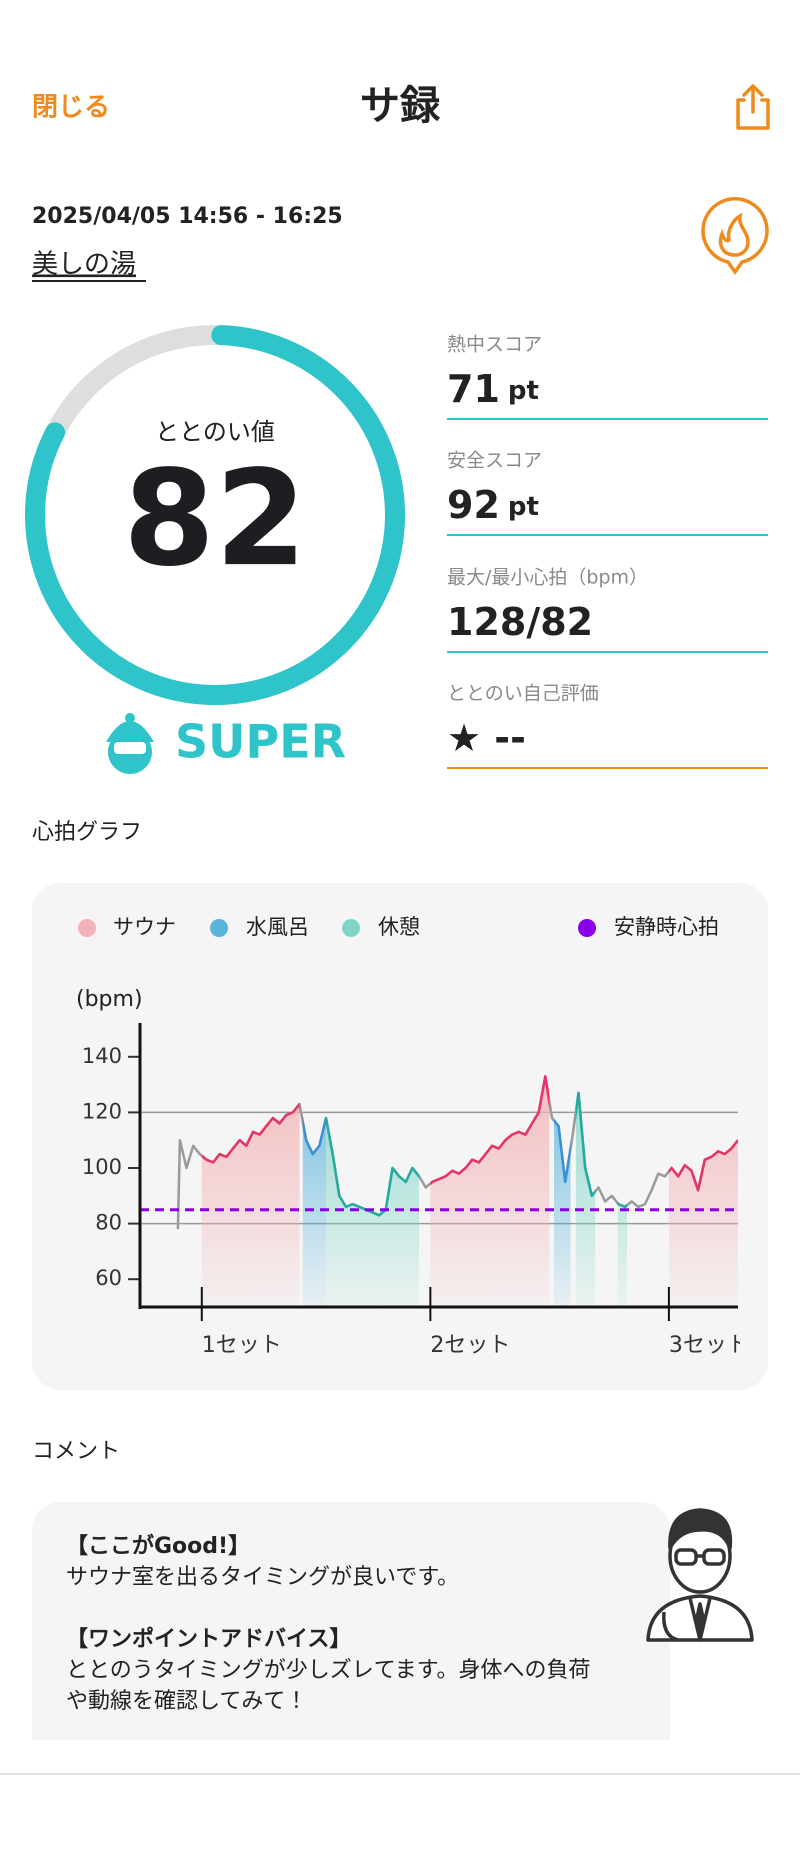  Describe the element at coordinates (494, 345) in the screenshot. I see `metric-label: 熱中スコア` at that location.